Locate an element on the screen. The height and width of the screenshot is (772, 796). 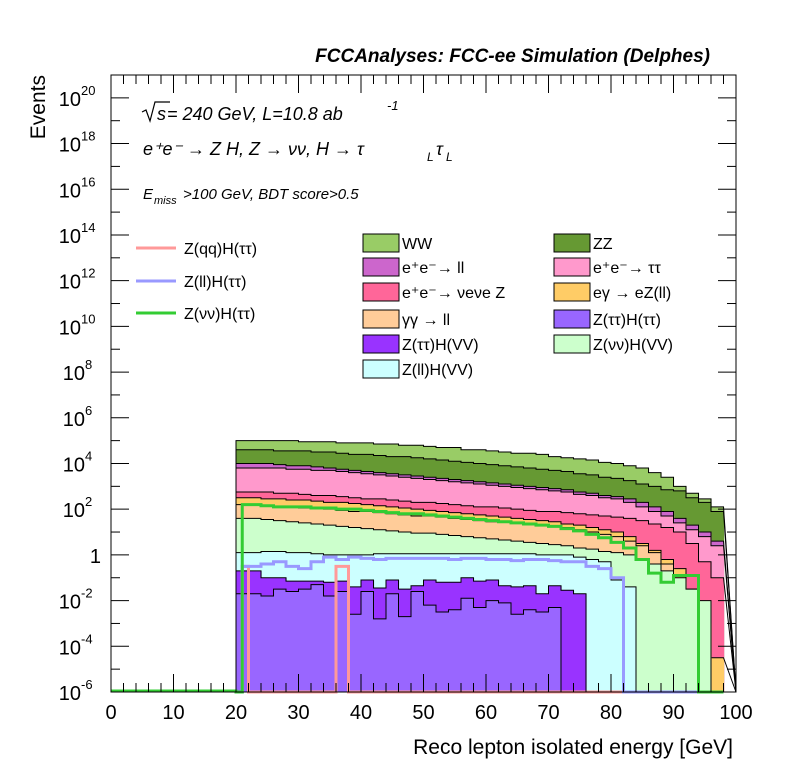
x-tick-label: 0 is located at coordinates (110, 713).